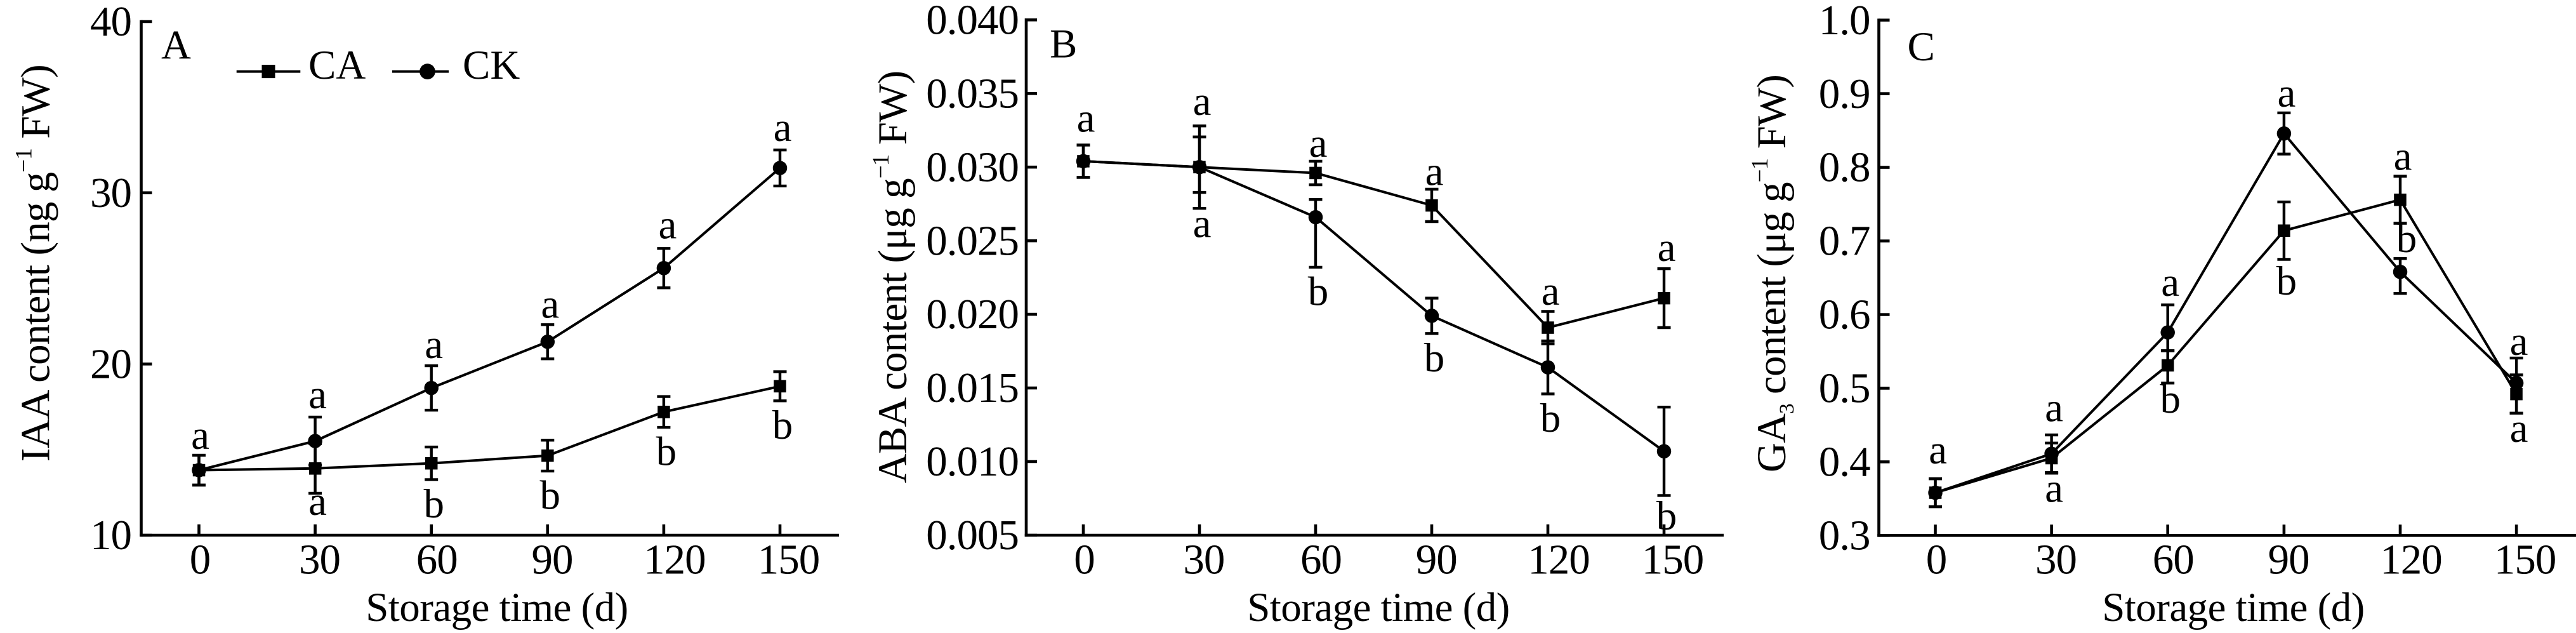  I want to click on svg-text: 0.4, so click(1844, 463).